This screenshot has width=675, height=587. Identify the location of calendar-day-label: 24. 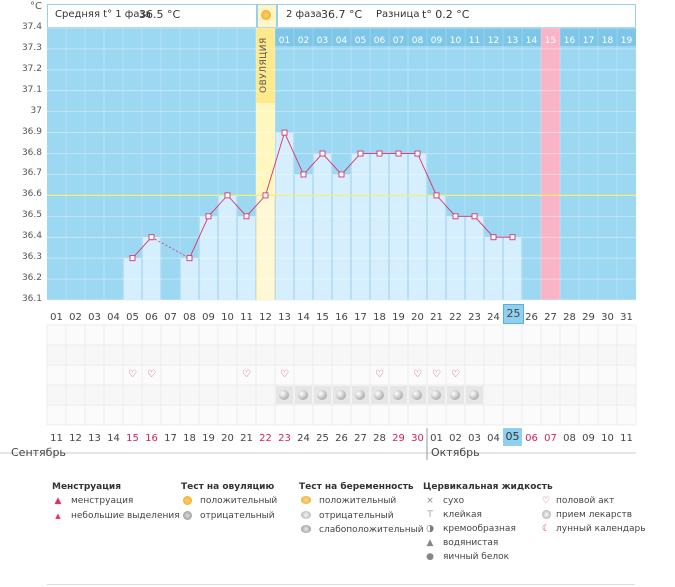
(303, 438).